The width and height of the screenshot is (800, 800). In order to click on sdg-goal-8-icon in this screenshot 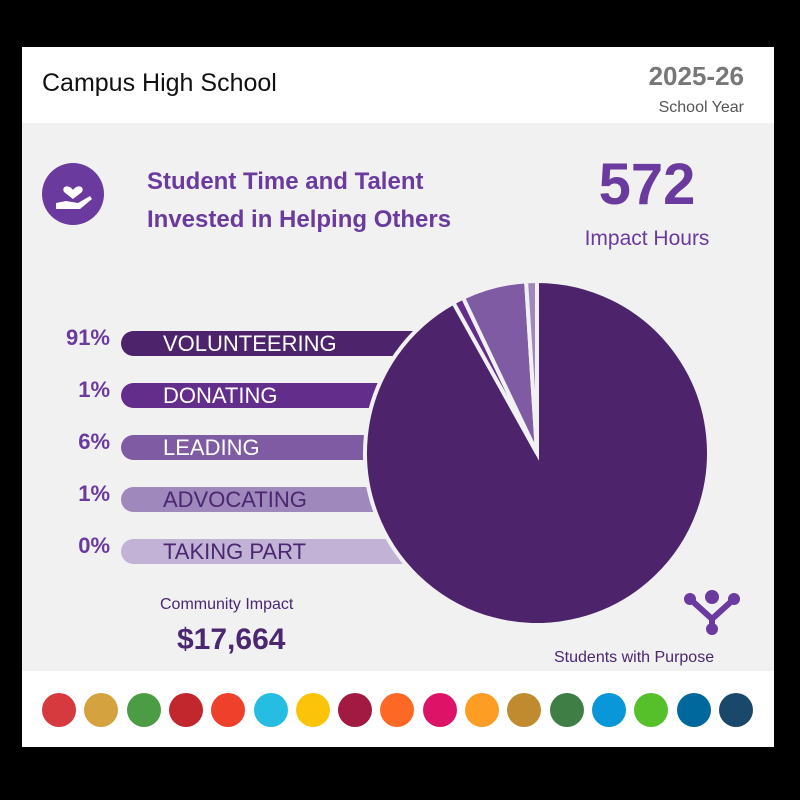, I will do `click(355, 710)`.